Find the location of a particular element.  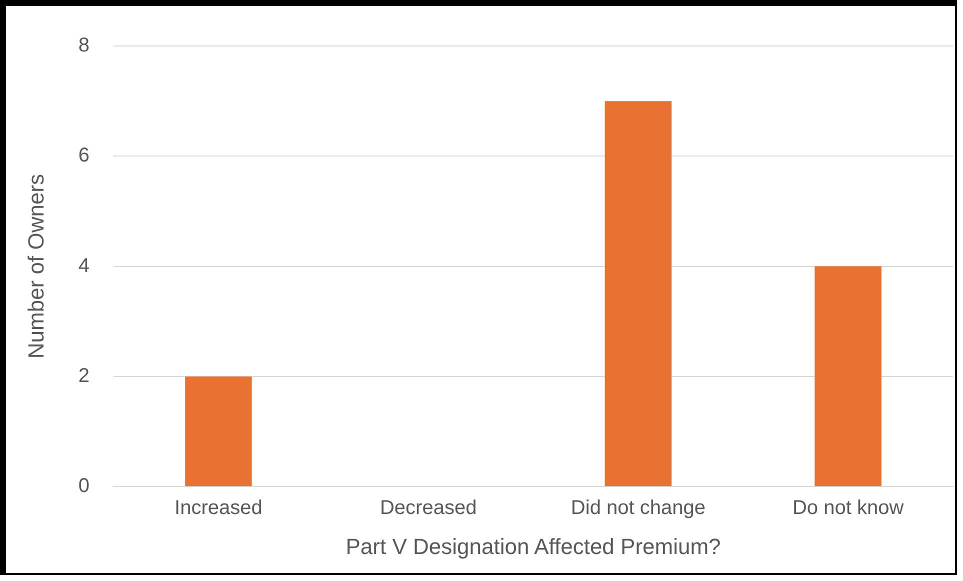

x-tick-label: Decreased is located at coordinates (428, 508).